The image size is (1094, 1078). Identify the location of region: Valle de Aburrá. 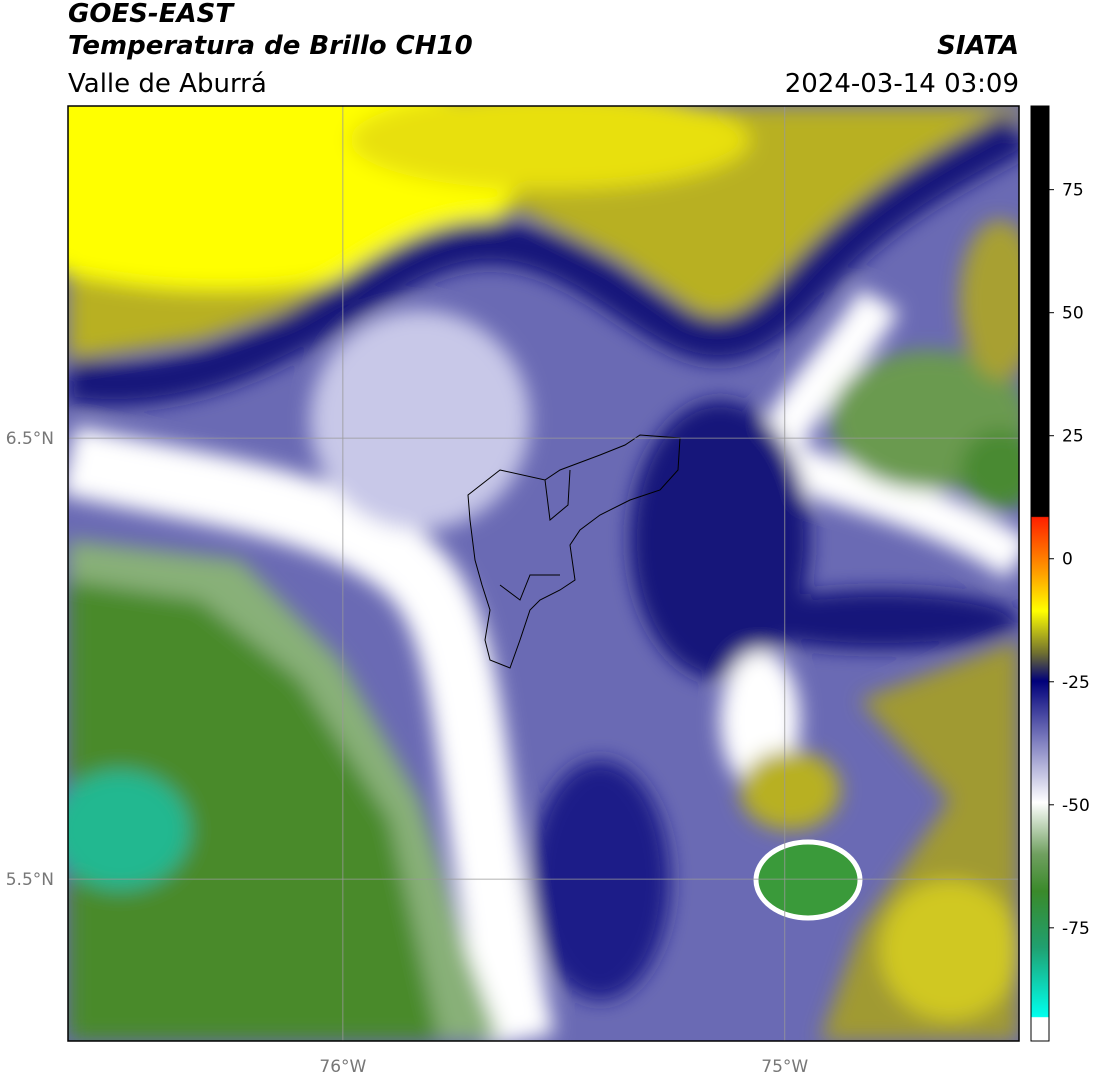
(167, 84).